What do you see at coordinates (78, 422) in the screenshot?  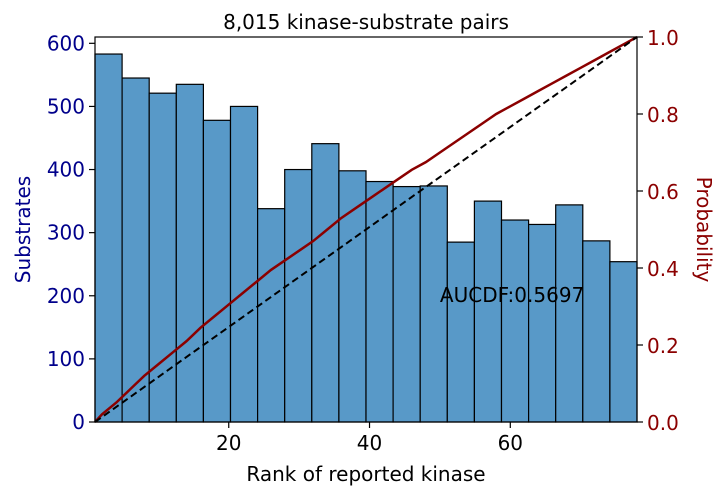 I see `y-left-tick-label: 0` at bounding box center [78, 422].